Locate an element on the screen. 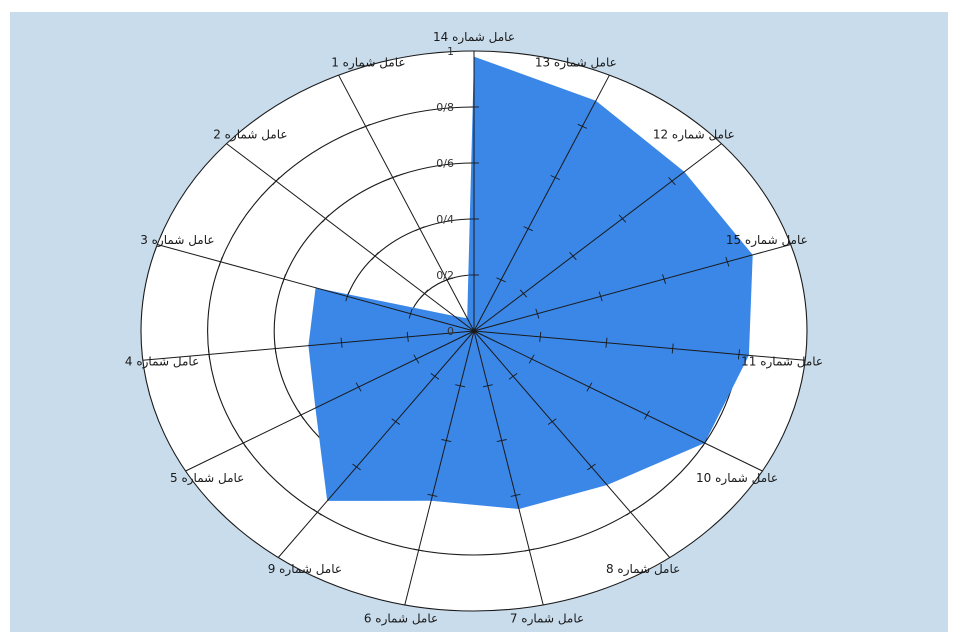  radial-tick-label: 0/8 is located at coordinates (445, 107).